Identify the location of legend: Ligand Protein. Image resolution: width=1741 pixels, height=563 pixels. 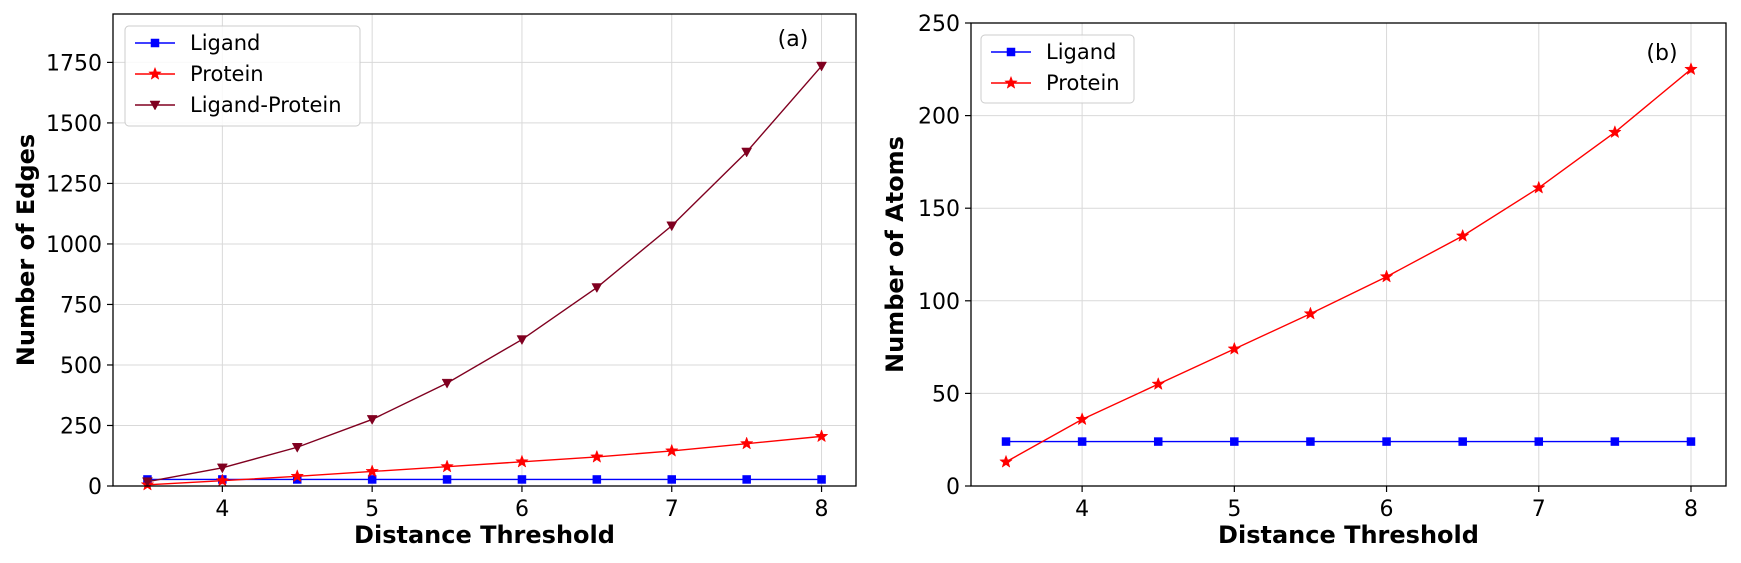
(1057, 69).